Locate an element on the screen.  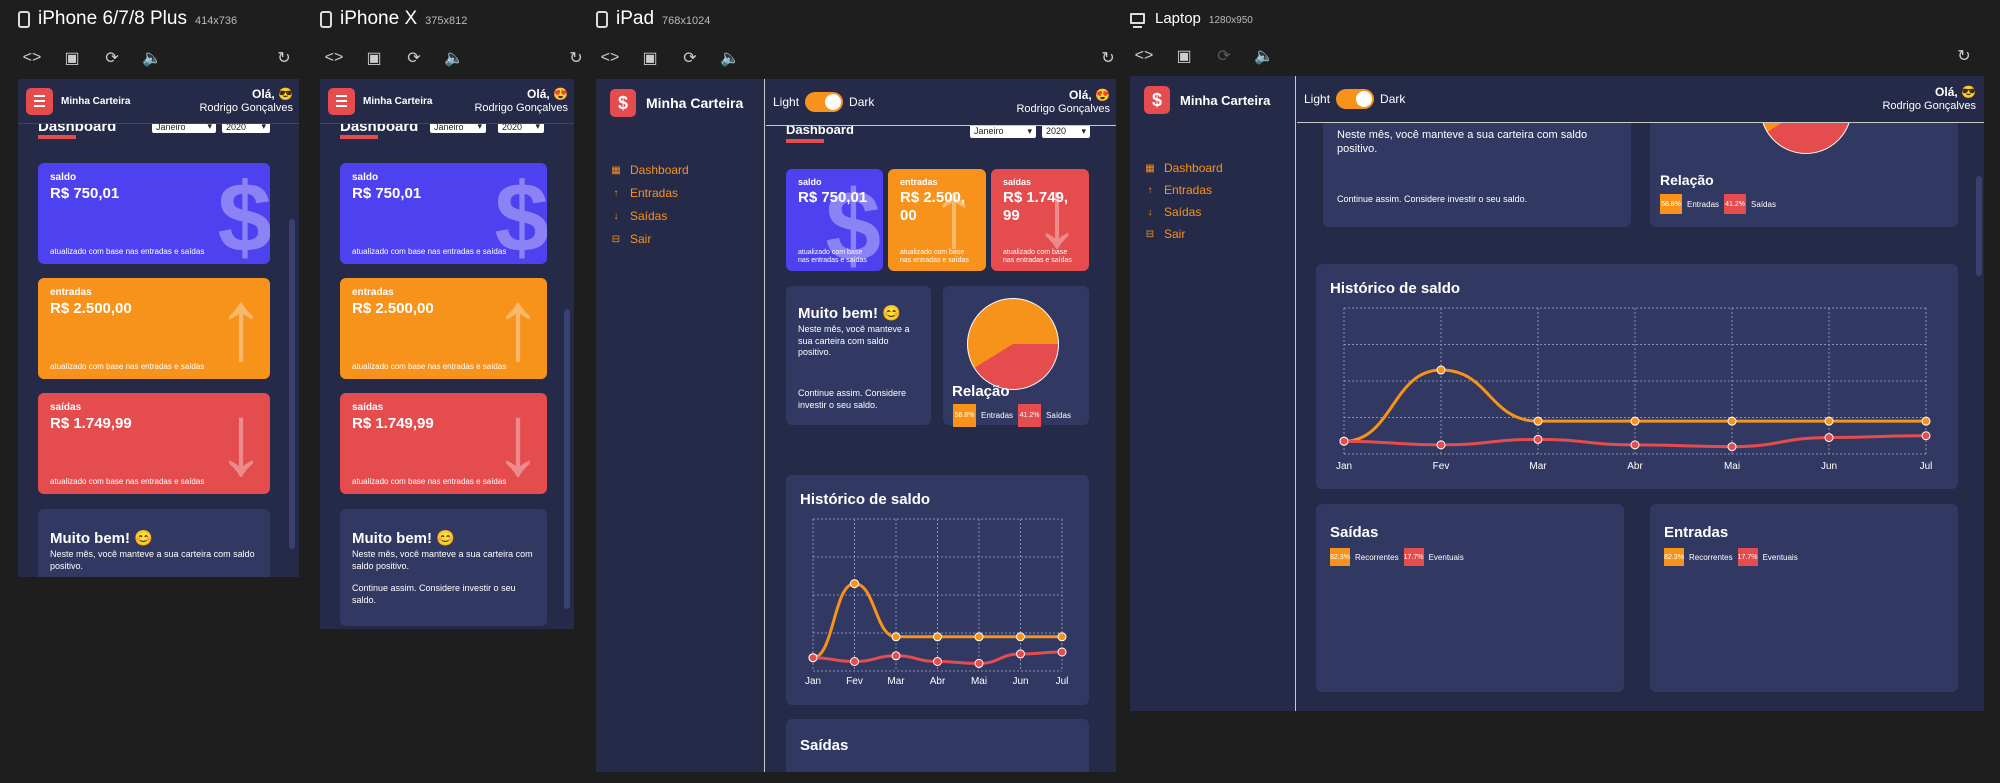
year-select: 2020 ▾ is located at coordinates (1066, 131).